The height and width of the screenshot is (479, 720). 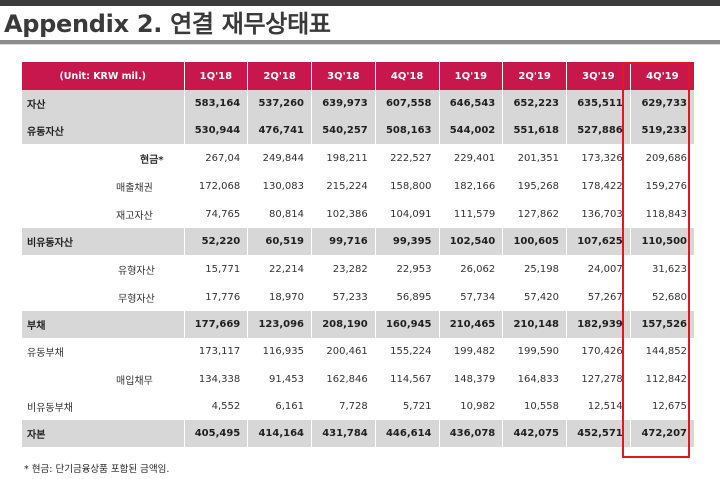 What do you see at coordinates (661, 297) in the screenshot?
I see `table-cell: 52,680` at bounding box center [661, 297].